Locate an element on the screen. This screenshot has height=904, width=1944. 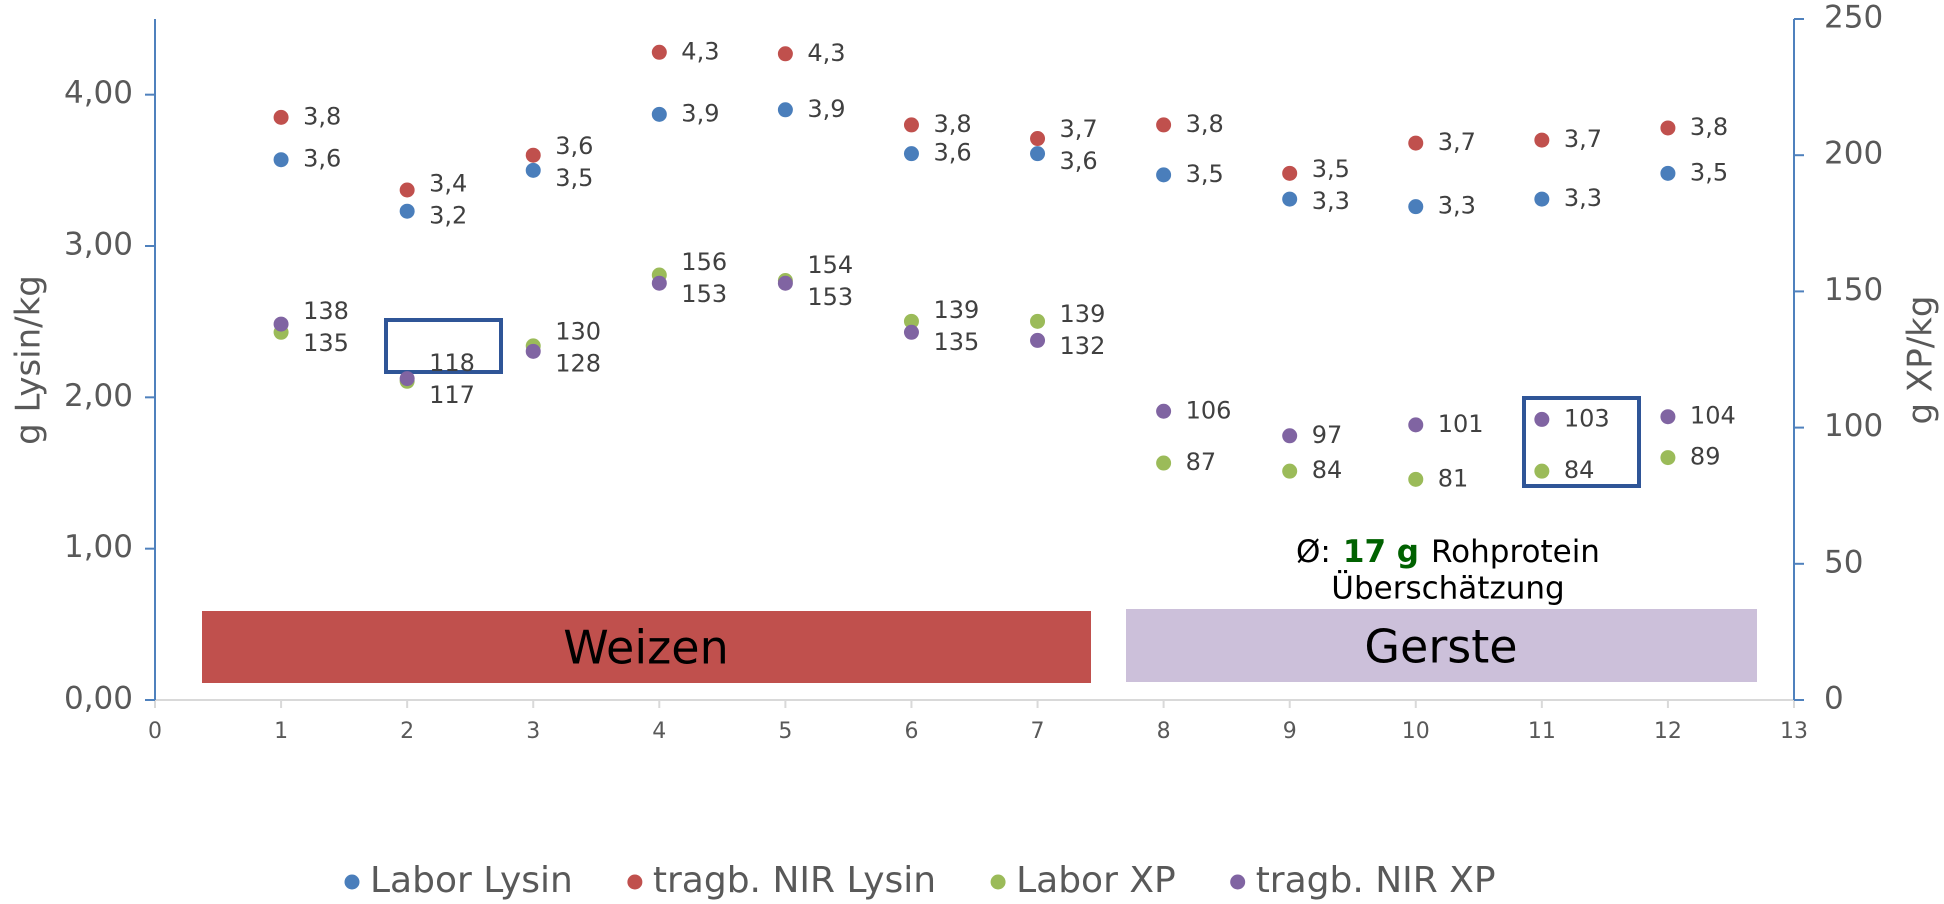
x-tick-label: 10 is located at coordinates (1416, 731).